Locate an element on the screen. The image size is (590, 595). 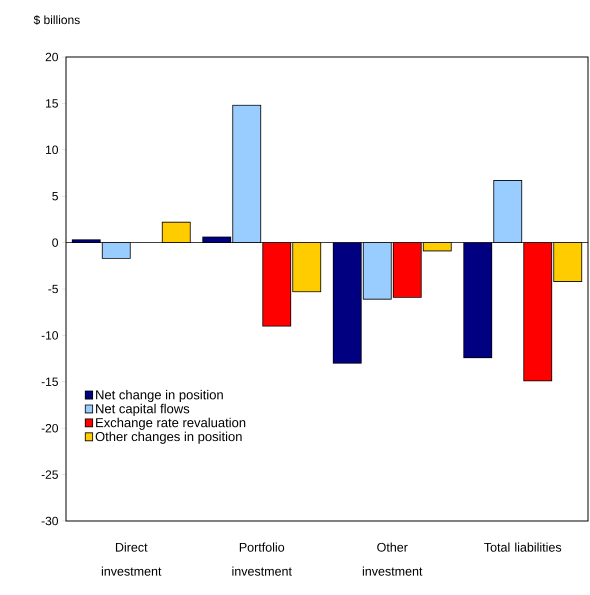
y-tick-label: 20 is located at coordinates (52, 57).